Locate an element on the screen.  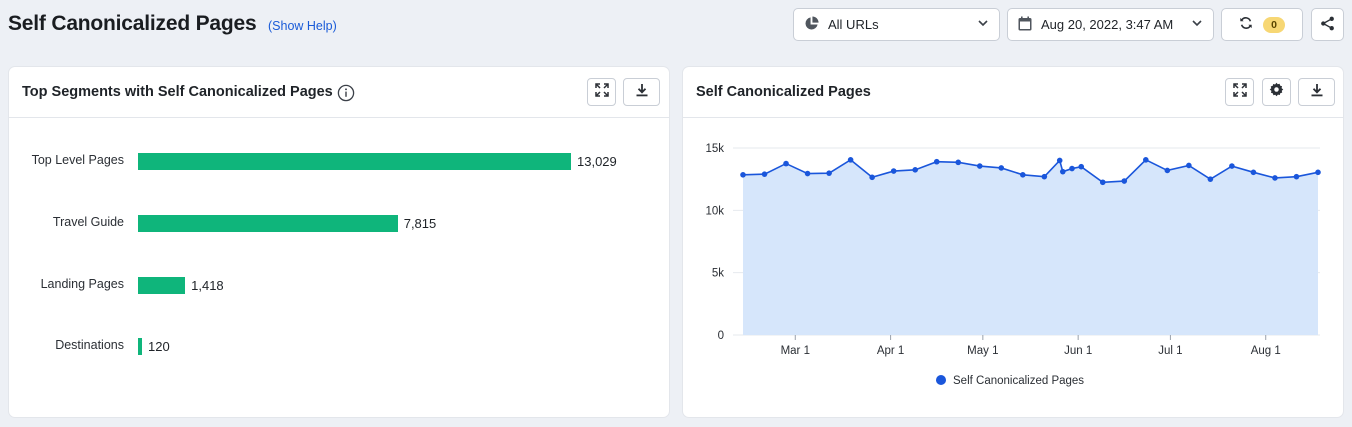
x-tick-label: Mar 1 is located at coordinates (795, 351).